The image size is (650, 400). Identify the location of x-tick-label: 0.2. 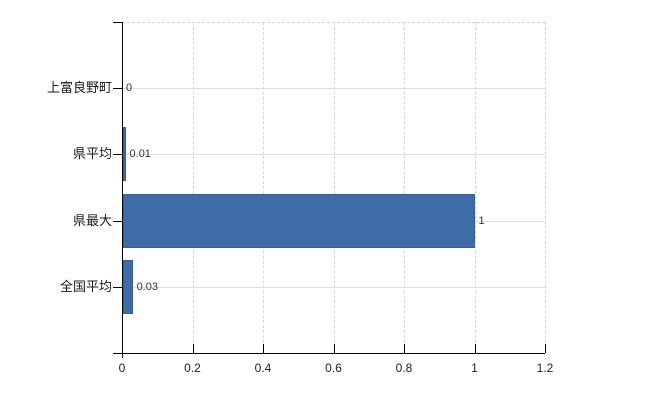
(192, 368).